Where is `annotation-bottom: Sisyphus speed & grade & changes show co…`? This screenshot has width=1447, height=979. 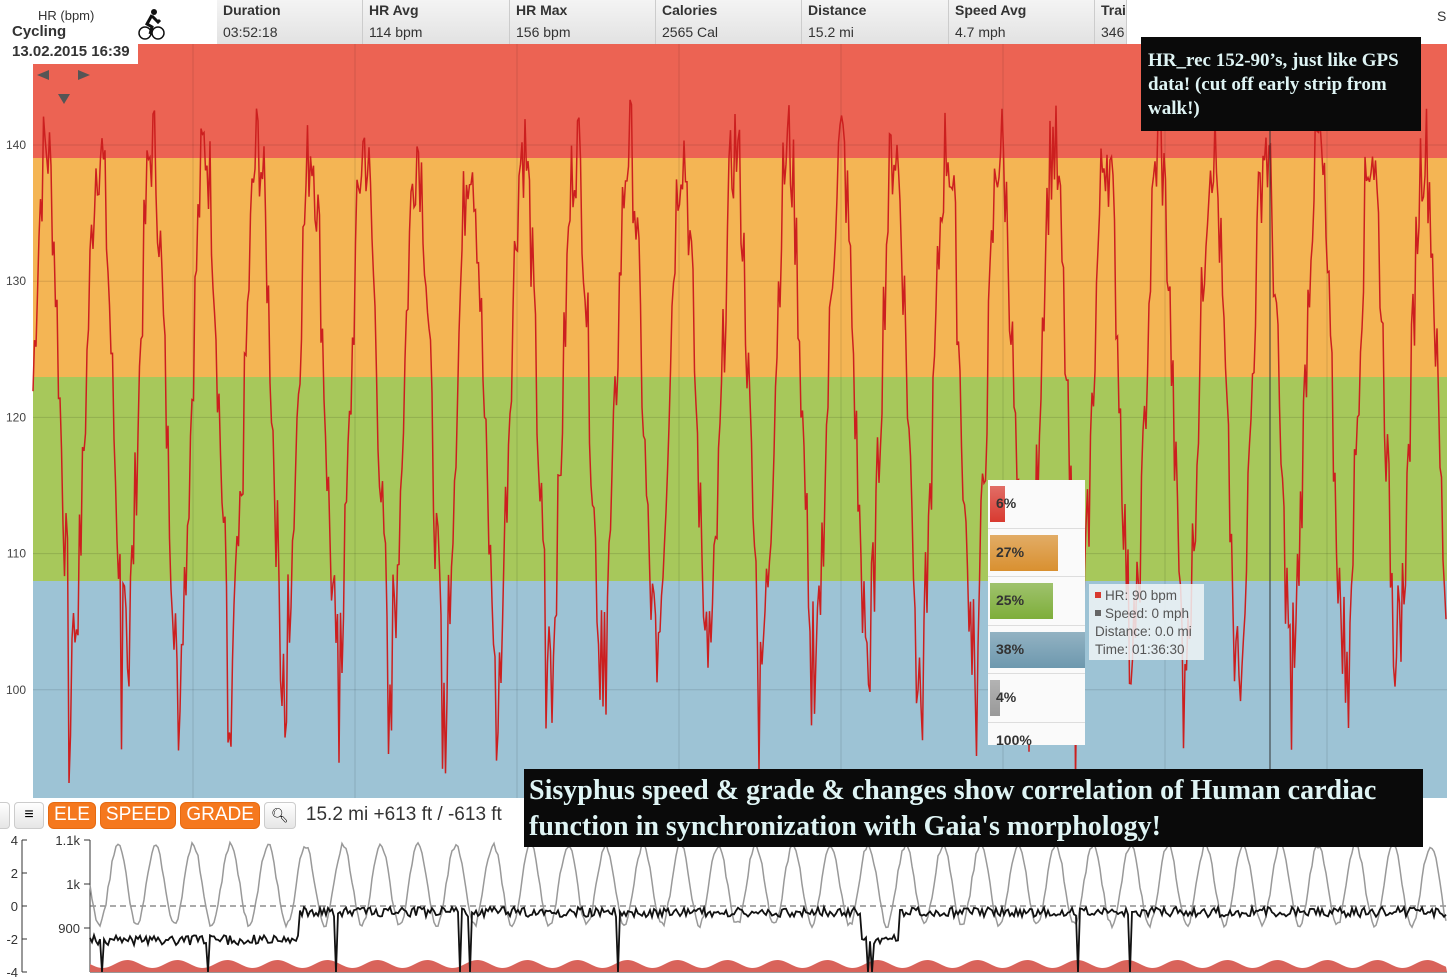
annotation-bottom: Sisyphus speed & grade & changes show co… is located at coordinates (973, 808).